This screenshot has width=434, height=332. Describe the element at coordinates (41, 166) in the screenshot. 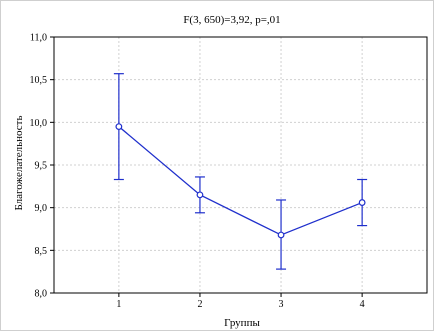

I see `y-tick-label: 9,5` at that location.